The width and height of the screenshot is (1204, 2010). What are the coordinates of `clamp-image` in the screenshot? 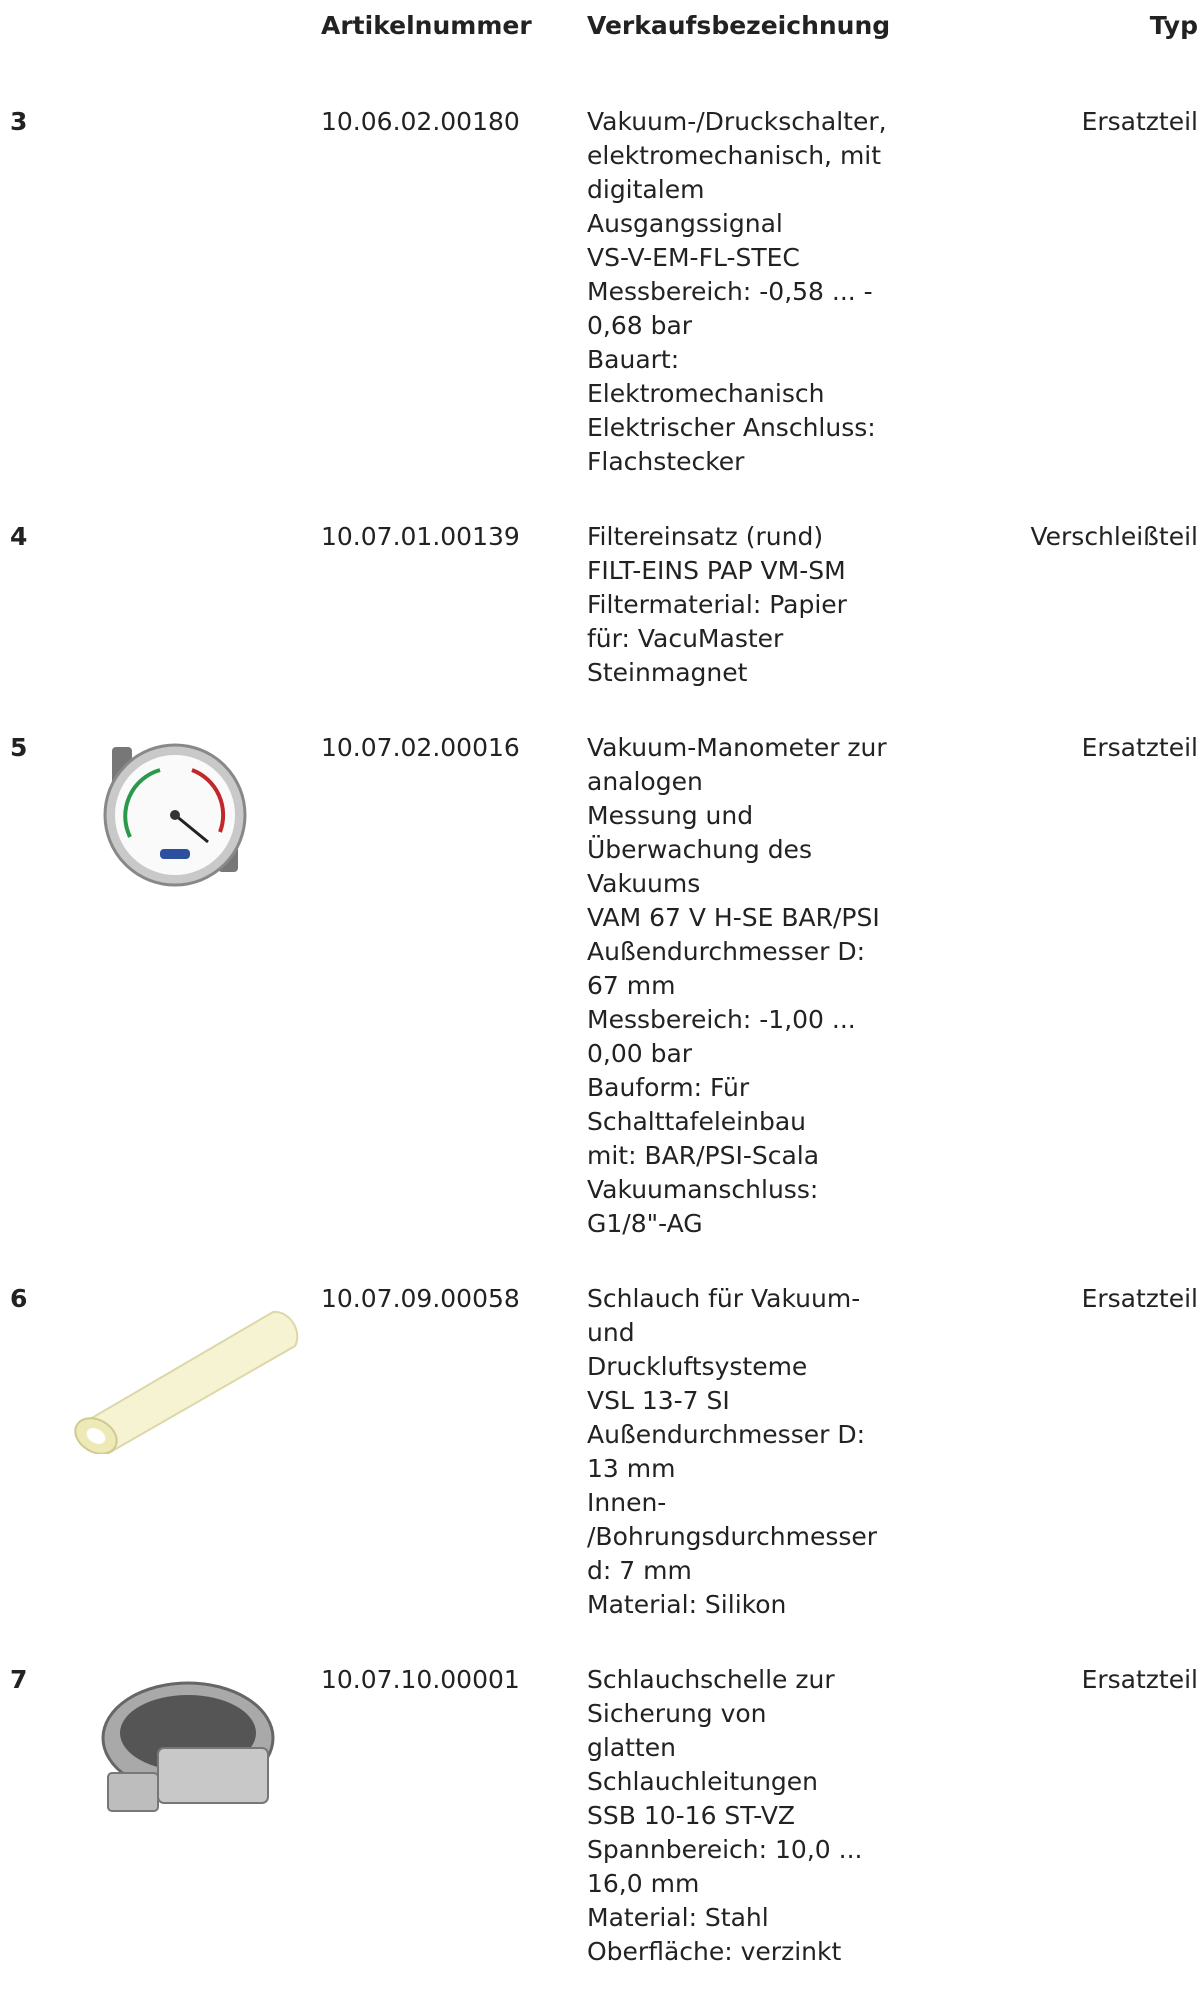 It's located at (188, 1746).